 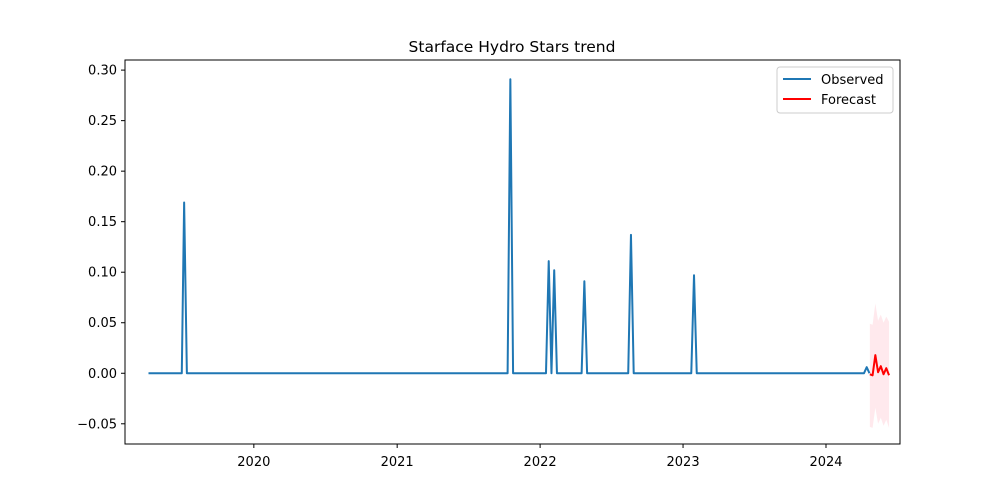 What do you see at coordinates (512, 47) in the screenshot?
I see `chart-title: Starface Hydro Stars trend` at bounding box center [512, 47].